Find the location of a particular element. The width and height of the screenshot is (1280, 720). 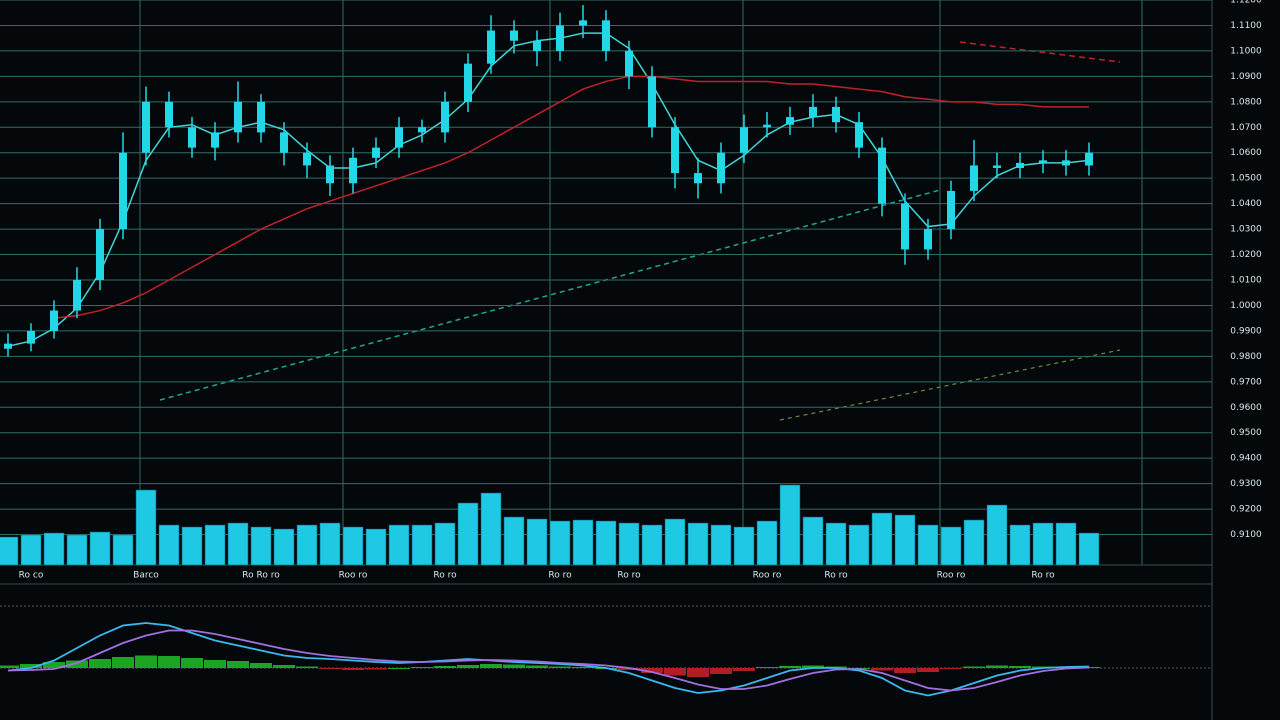

y-tick-label: 0.9900 is located at coordinates (1246, 331).